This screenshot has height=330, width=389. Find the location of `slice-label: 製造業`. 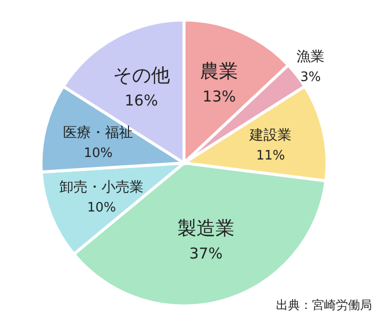

slice-label: 製造業 is located at coordinates (205, 229).